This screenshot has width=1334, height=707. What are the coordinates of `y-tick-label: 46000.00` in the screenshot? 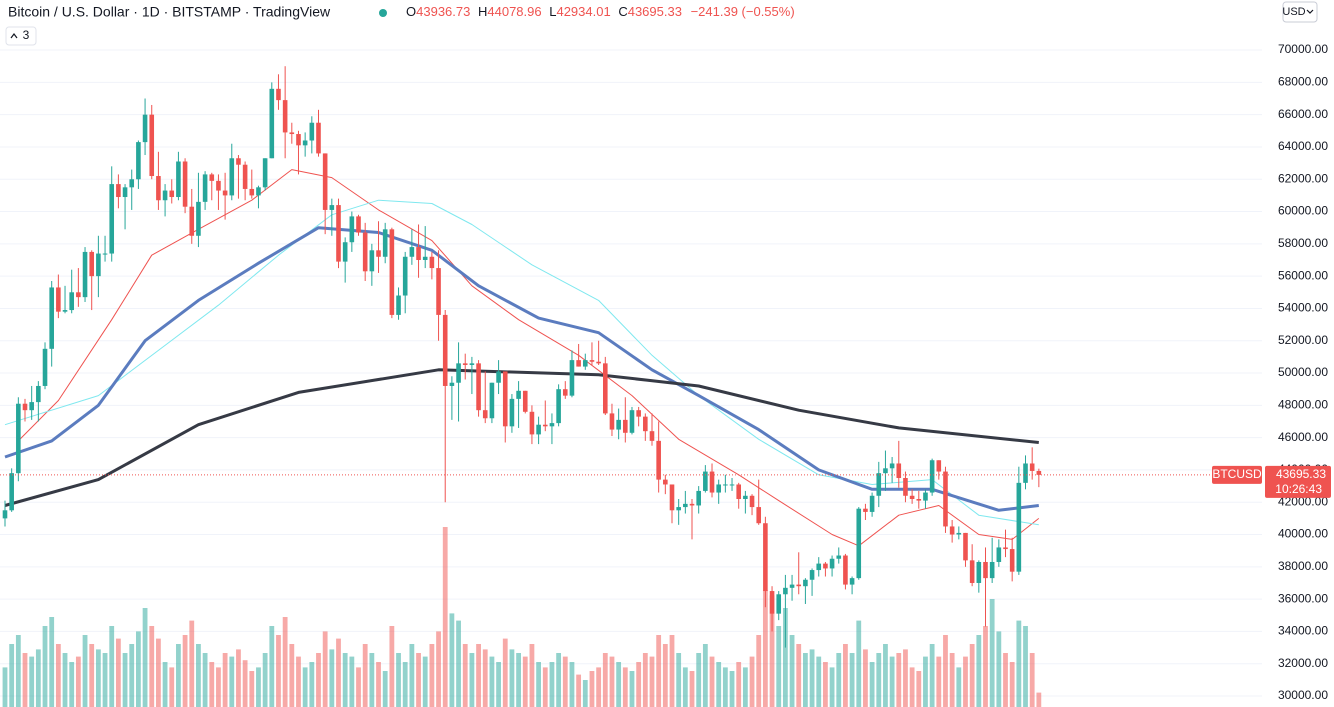 It's located at (1303, 437).